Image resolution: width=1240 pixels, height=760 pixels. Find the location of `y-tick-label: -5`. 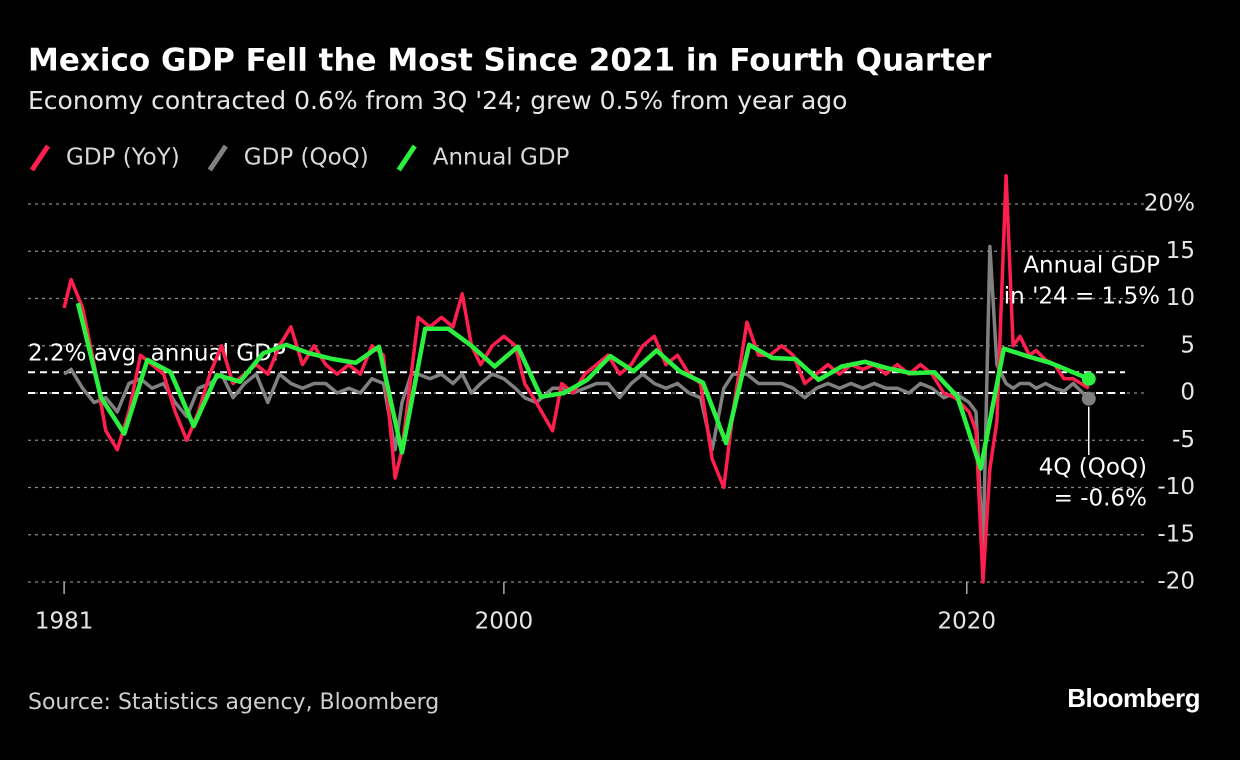

y-tick-label: -5 is located at coordinates (1183, 440).